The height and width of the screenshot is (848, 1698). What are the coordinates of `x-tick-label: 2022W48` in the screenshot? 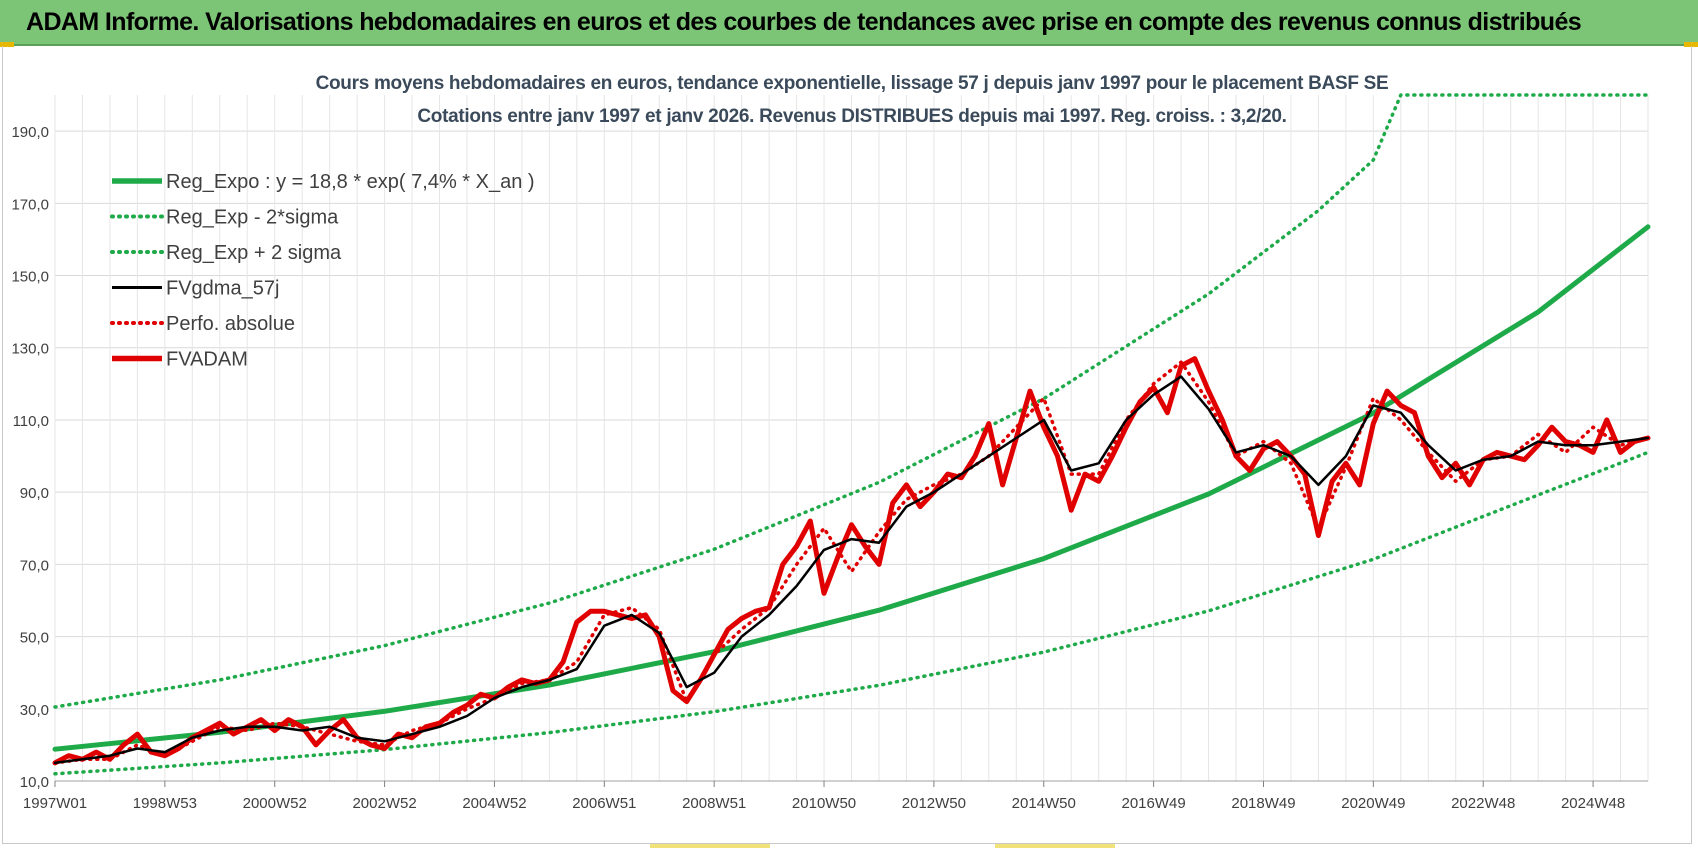 It's located at (1483, 803).